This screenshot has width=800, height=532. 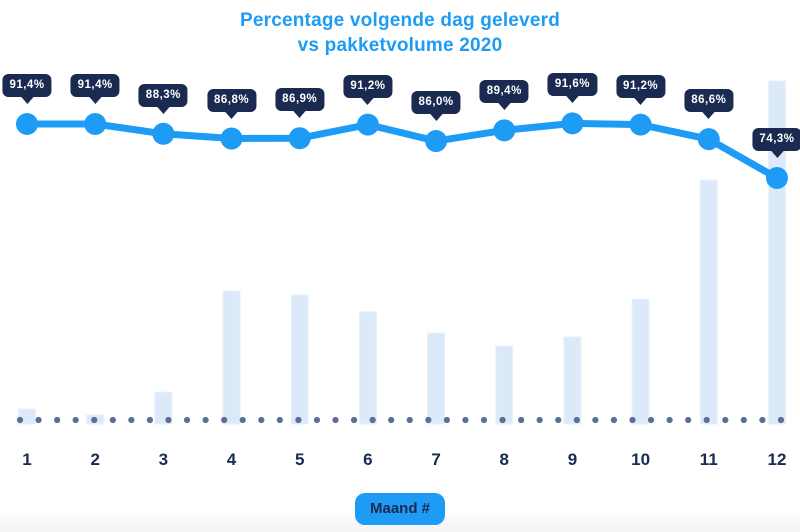 What do you see at coordinates (572, 84) in the screenshot?
I see `data-label-value: 91,6%` at bounding box center [572, 84].